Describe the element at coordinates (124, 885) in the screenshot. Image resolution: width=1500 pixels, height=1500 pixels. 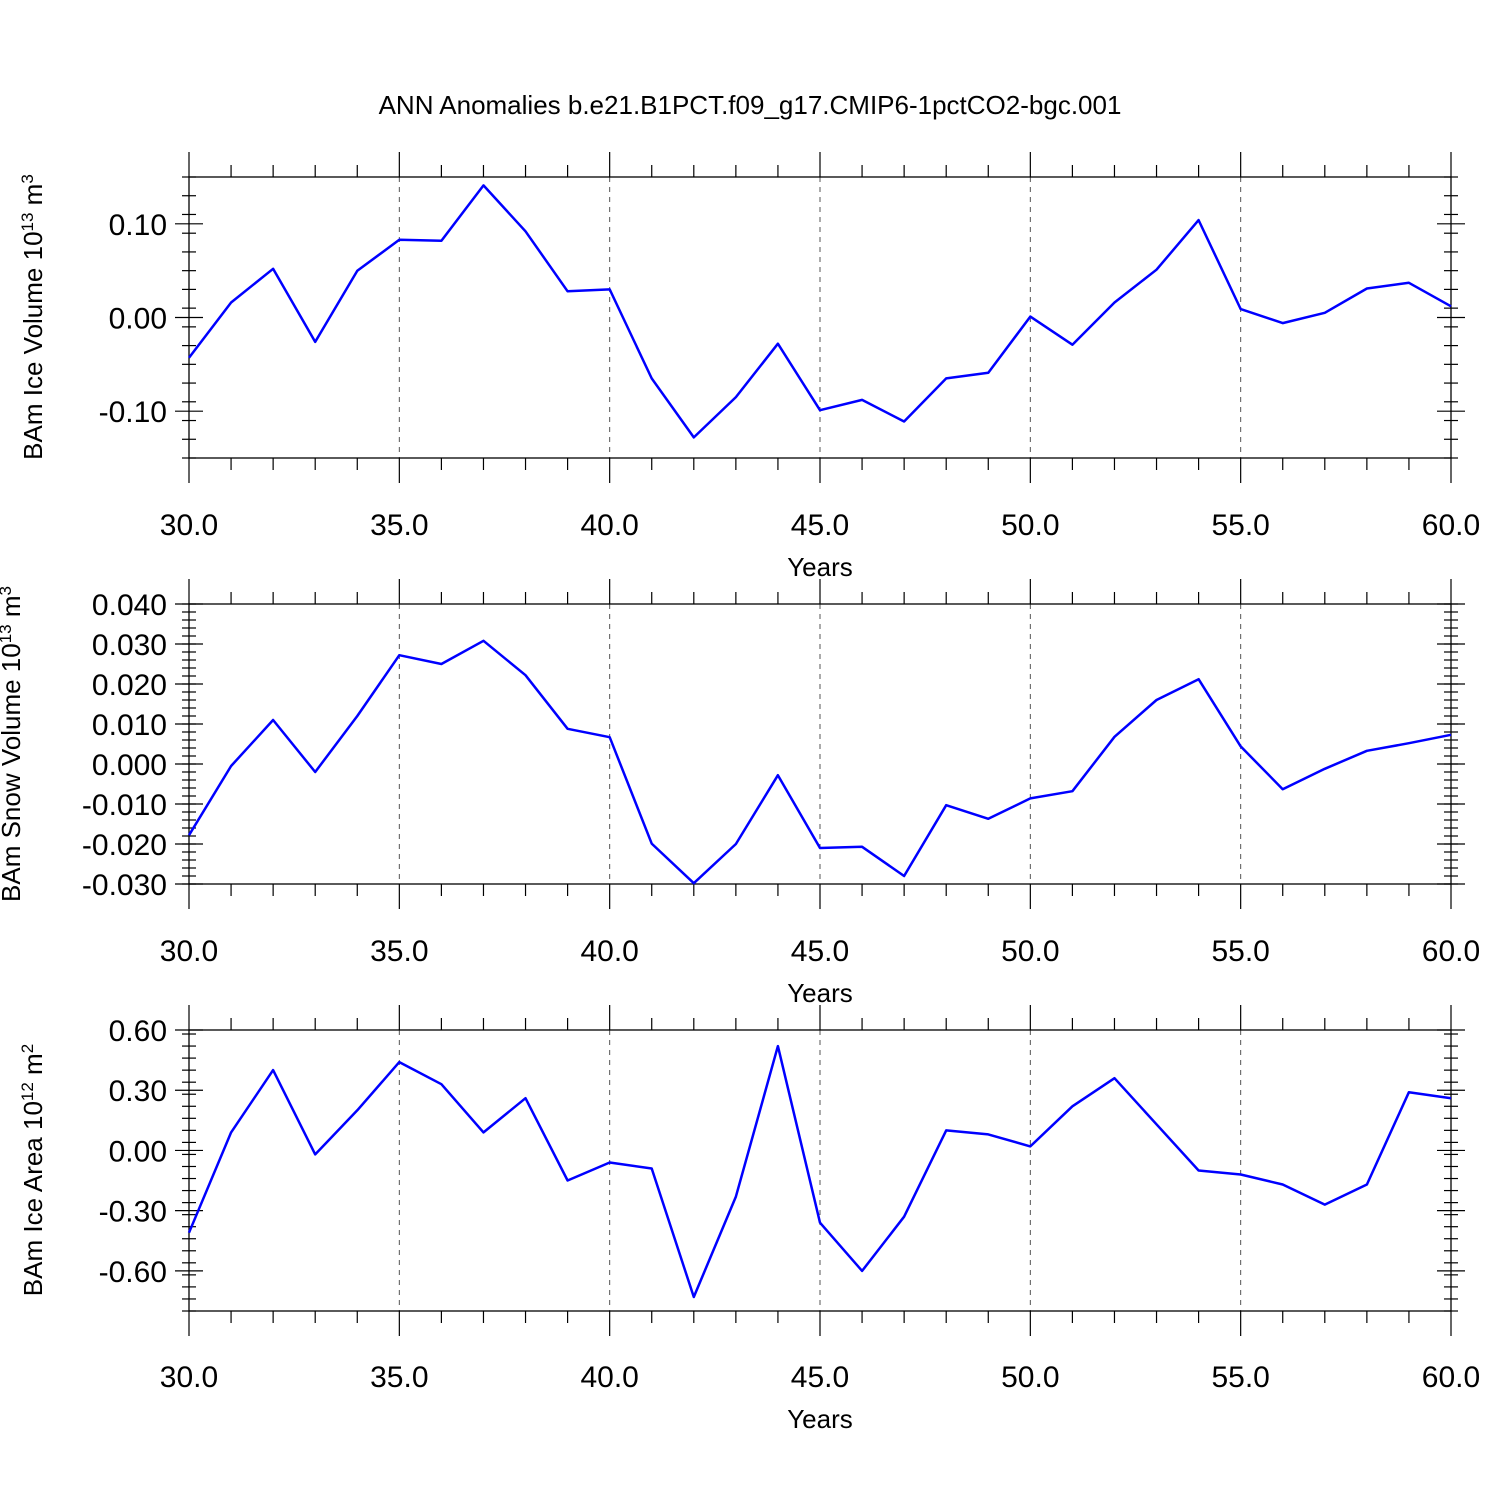
I see `y-tick-label: -0.030` at that location.